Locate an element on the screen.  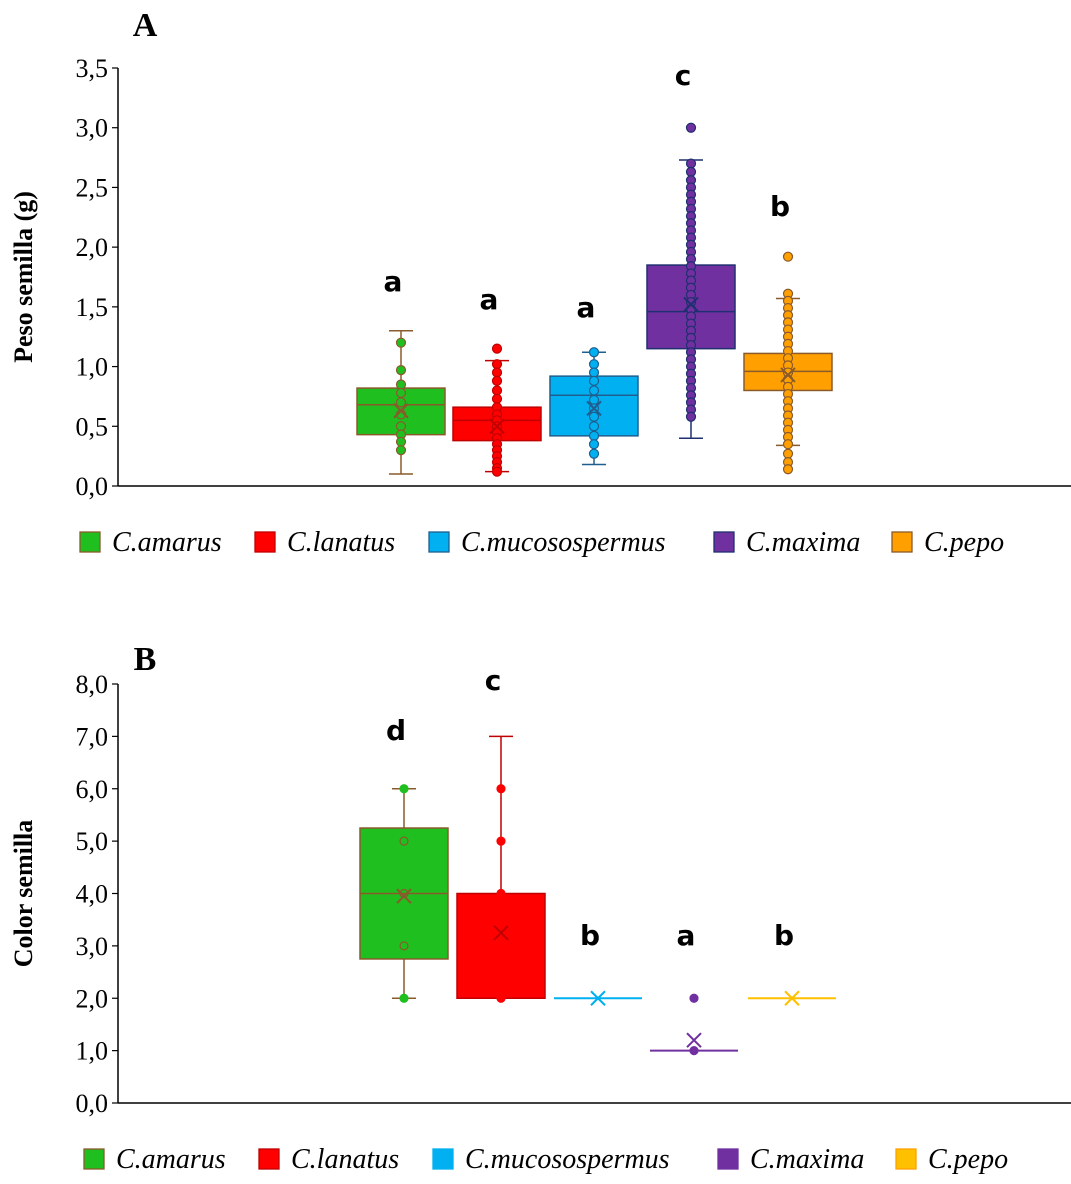
series-c-mucosospermus: a is located at coordinates (594, 378).